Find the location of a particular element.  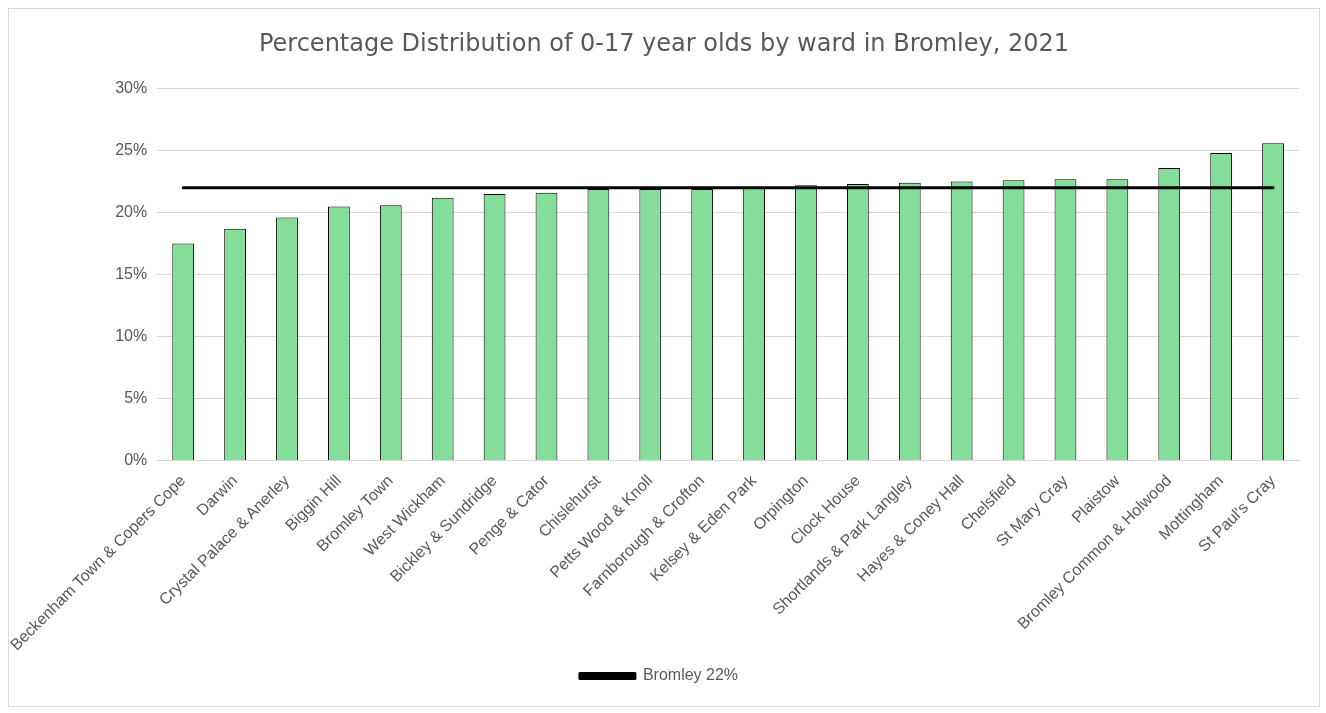

y-tick-label: 15% is located at coordinates (131, 274).